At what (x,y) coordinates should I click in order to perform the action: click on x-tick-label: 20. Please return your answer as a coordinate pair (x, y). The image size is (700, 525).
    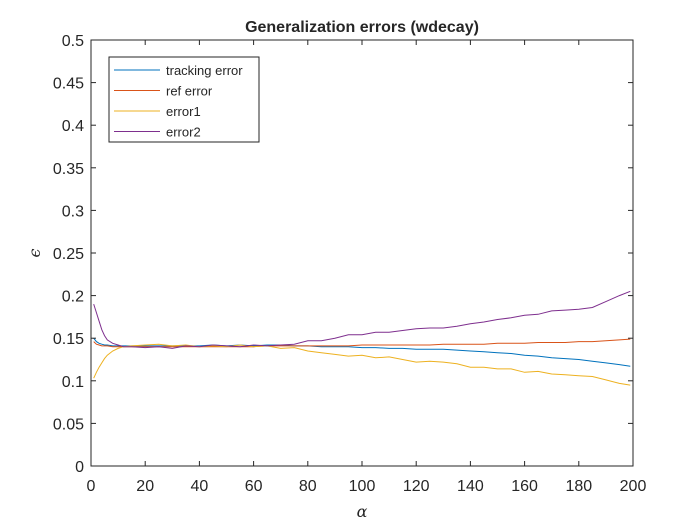
    Looking at the image, I should click on (145, 486).